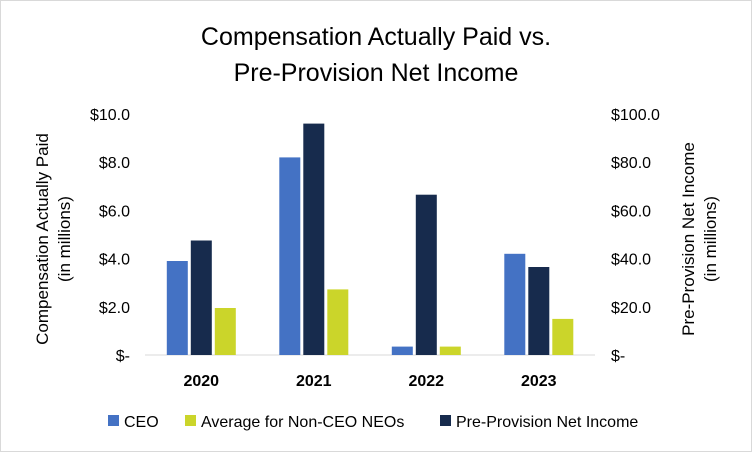 The height and width of the screenshot is (452, 752). What do you see at coordinates (141, 422) in the screenshot?
I see `legend-label: CEO` at bounding box center [141, 422].